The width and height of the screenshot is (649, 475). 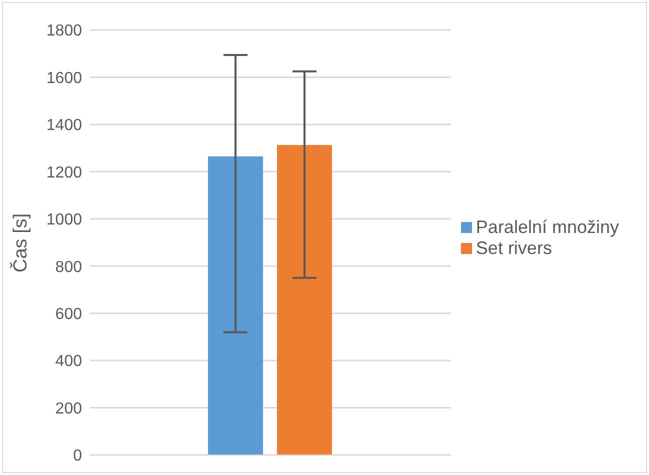 I want to click on y-tick-label: 200, so click(x=68, y=409).